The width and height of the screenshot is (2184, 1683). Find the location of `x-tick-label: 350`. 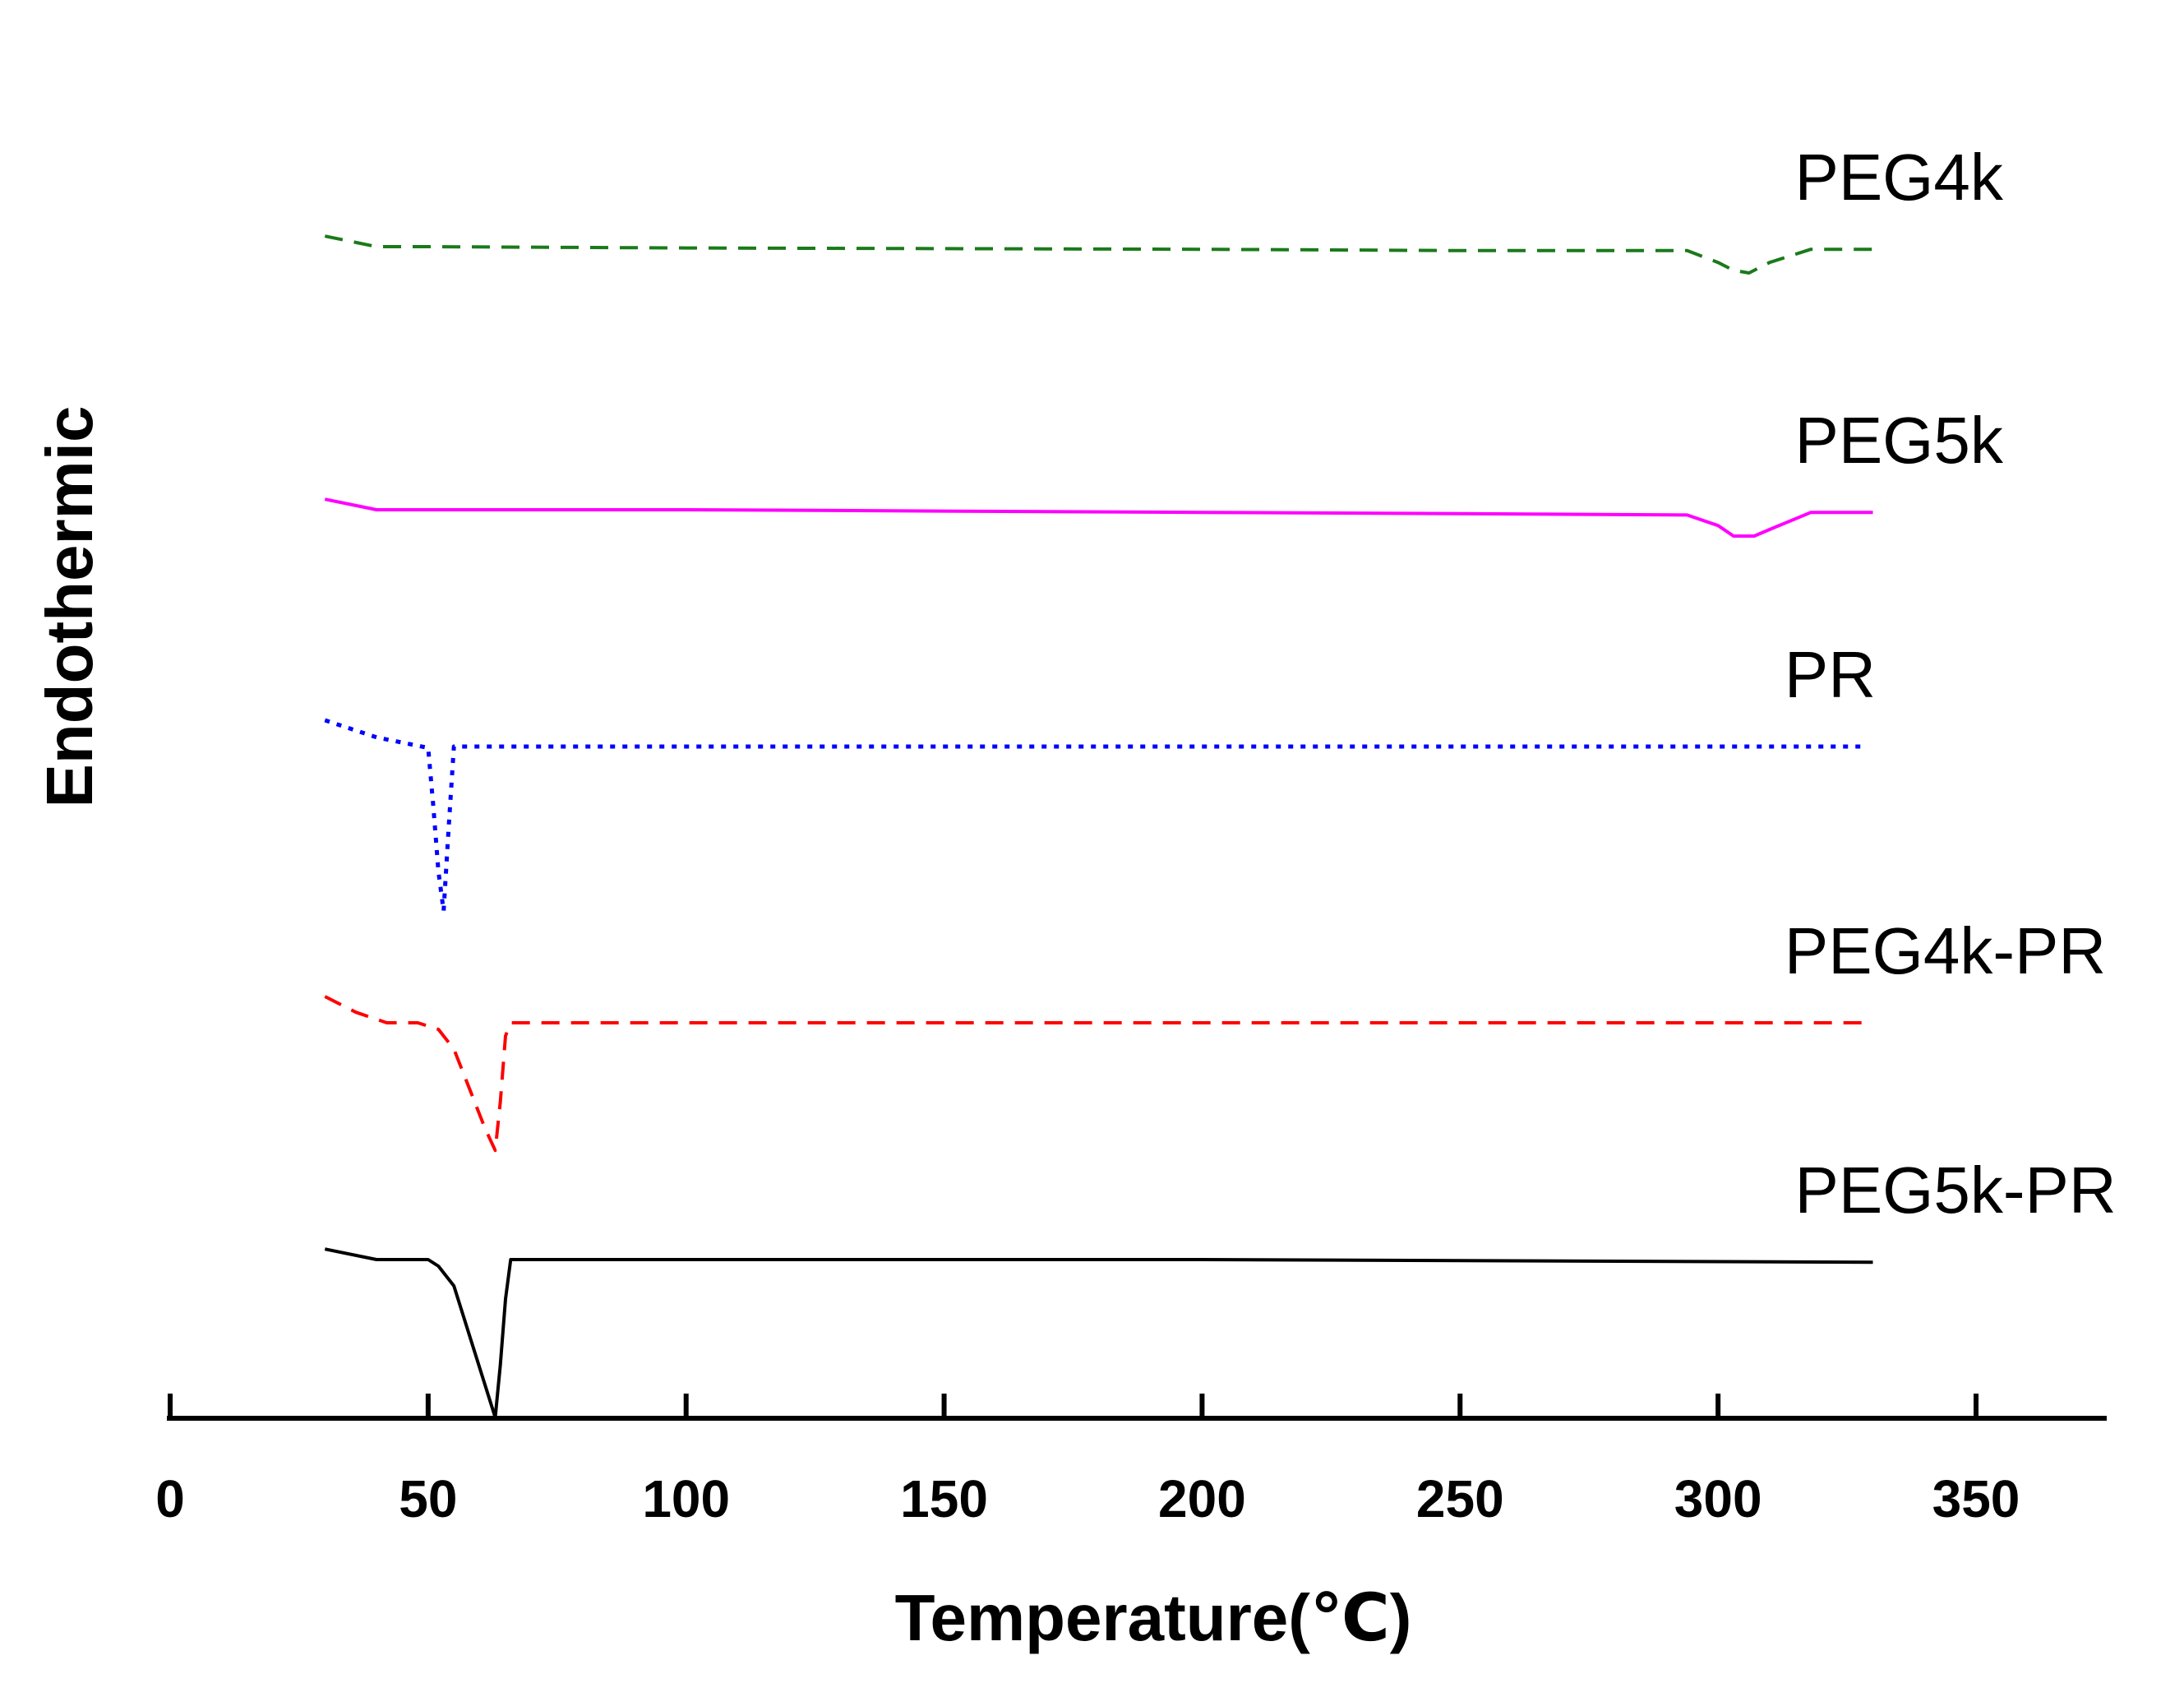

x-tick-label: 350 is located at coordinates (1976, 1499).